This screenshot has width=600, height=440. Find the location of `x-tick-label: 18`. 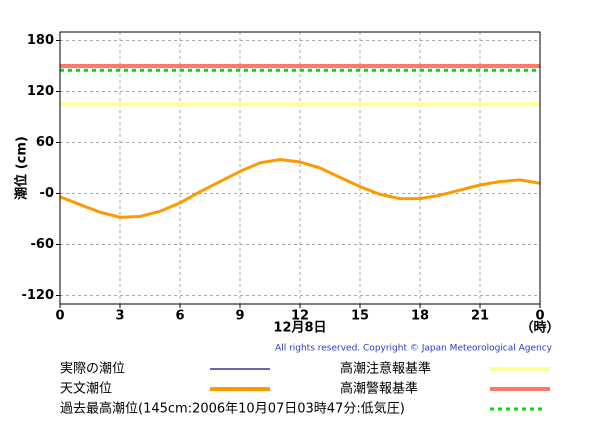

x-tick-label: 18 is located at coordinates (420, 316).